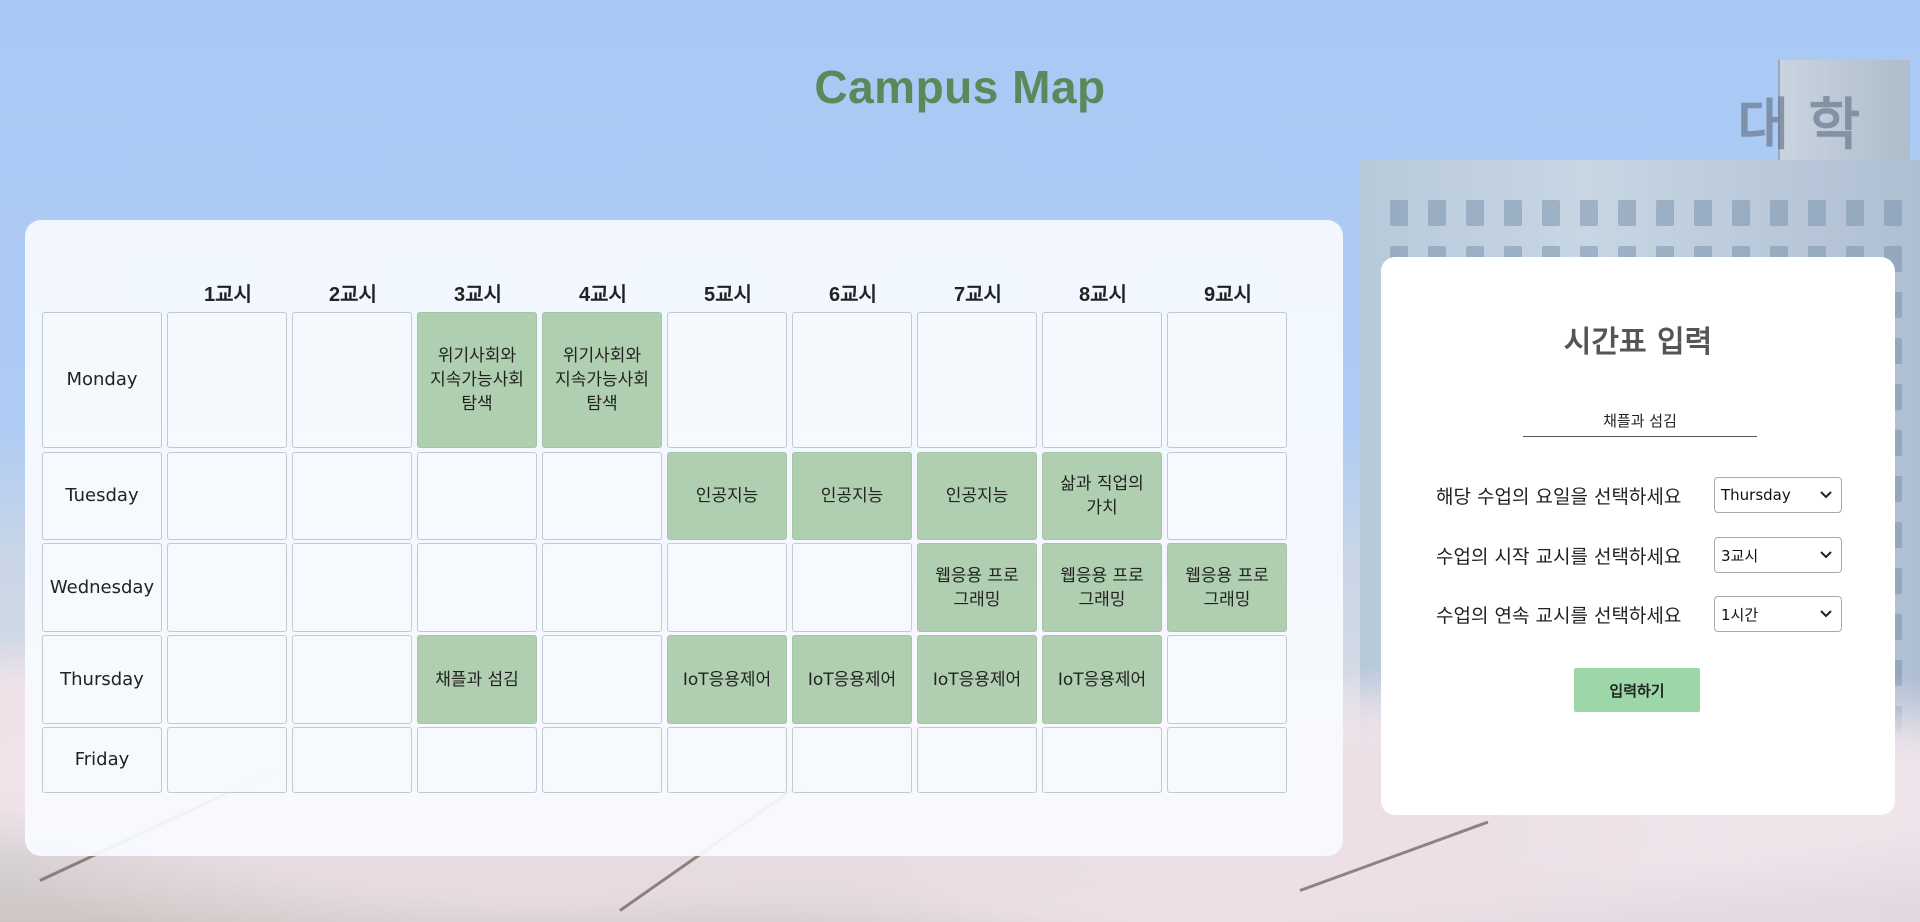 This screenshot has height=922, width=1920. Describe the element at coordinates (960, 87) in the screenshot. I see `page-title: Campus Map` at that location.